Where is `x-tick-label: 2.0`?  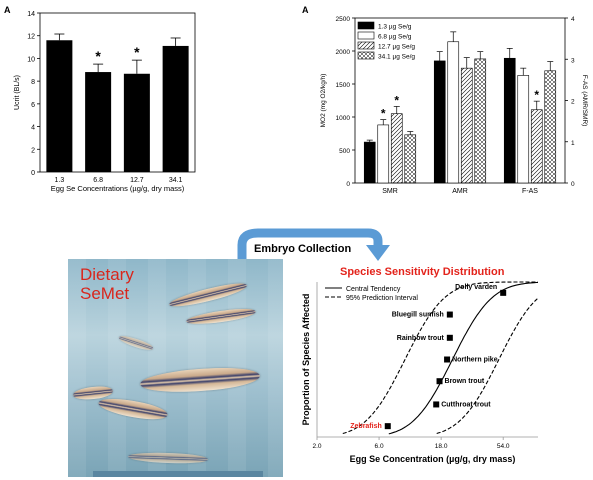 x-tick-label: 2.0 is located at coordinates (316, 446).